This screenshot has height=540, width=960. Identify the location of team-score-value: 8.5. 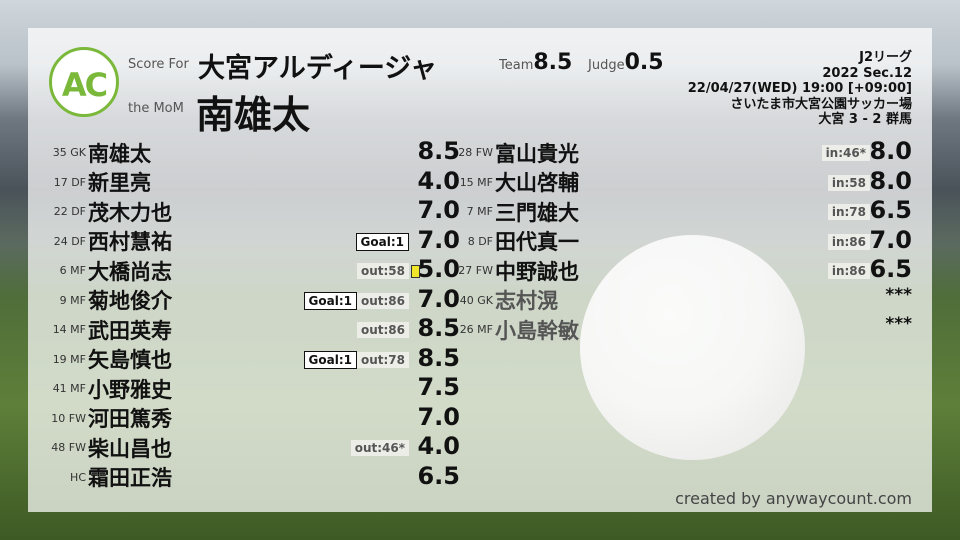
(553, 62).